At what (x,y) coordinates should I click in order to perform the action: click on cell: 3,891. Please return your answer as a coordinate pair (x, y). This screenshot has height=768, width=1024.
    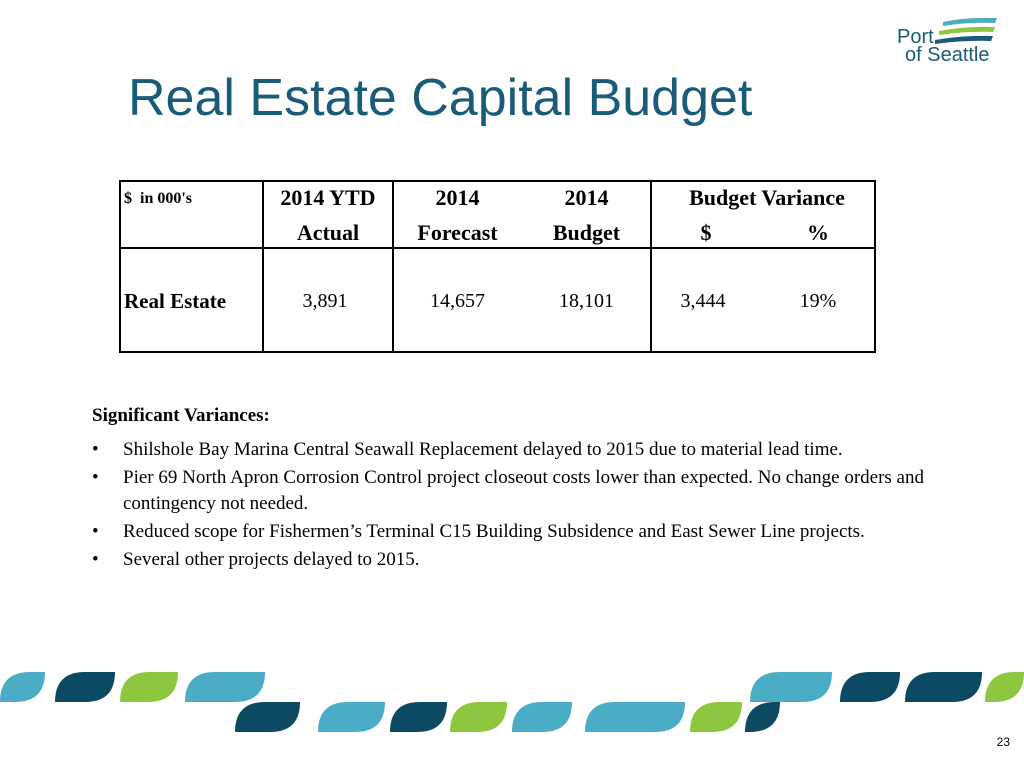
    Looking at the image, I should click on (325, 301).